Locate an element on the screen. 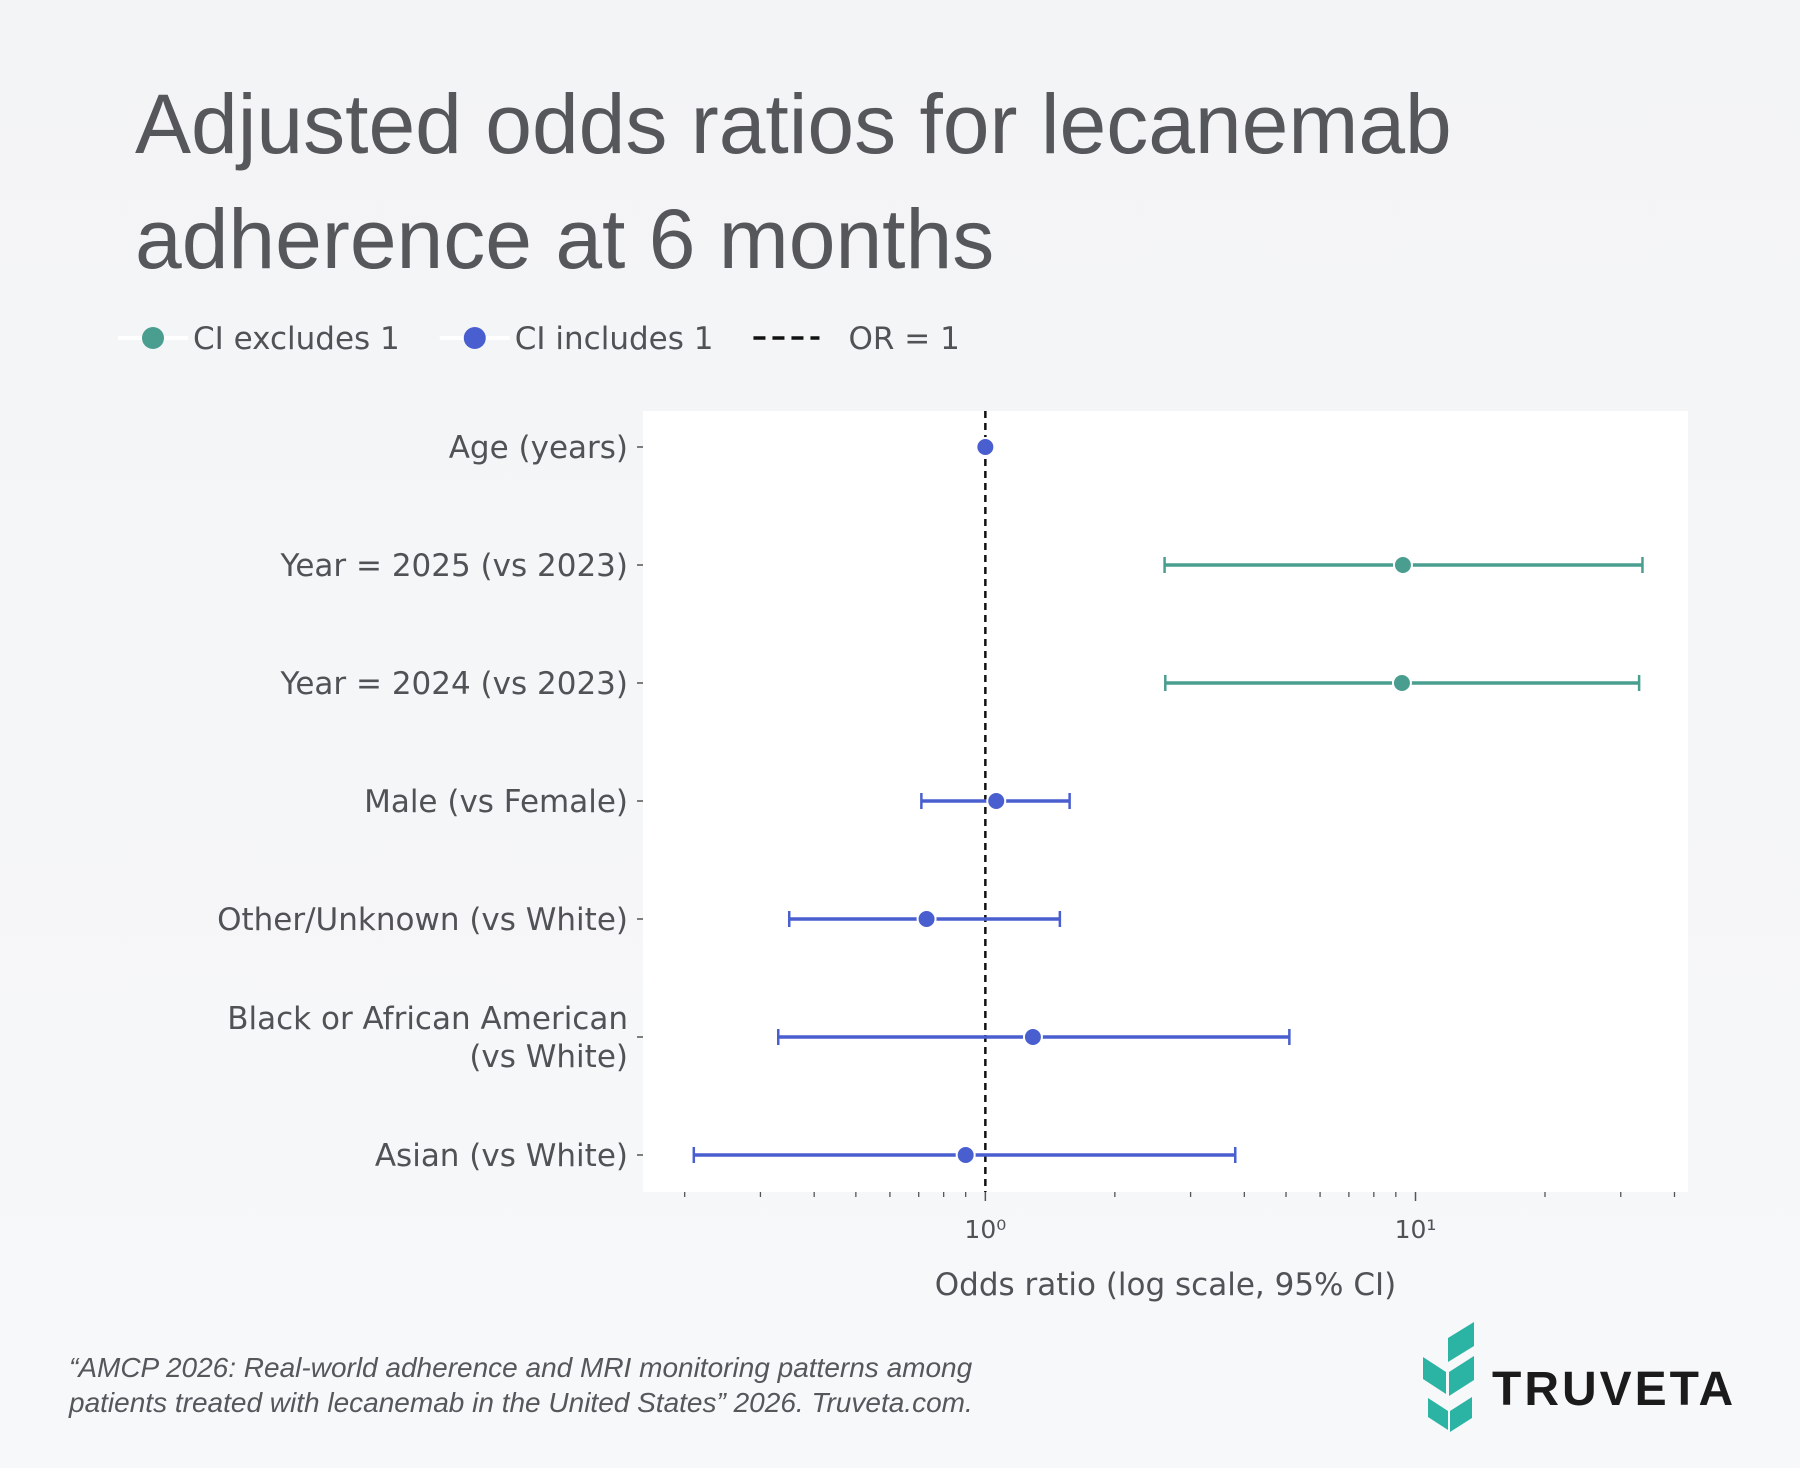  legend-label: CI includes 1 is located at coordinates (614, 339).